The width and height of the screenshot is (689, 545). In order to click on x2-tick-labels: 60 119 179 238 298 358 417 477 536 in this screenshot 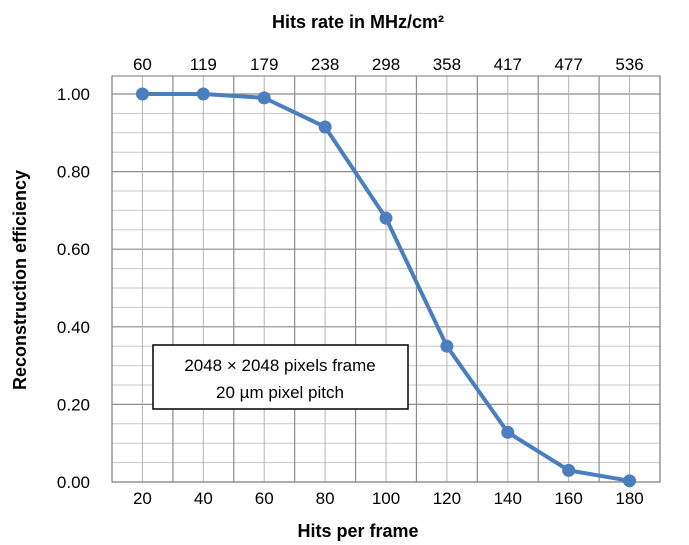, I will do `click(388, 64)`.